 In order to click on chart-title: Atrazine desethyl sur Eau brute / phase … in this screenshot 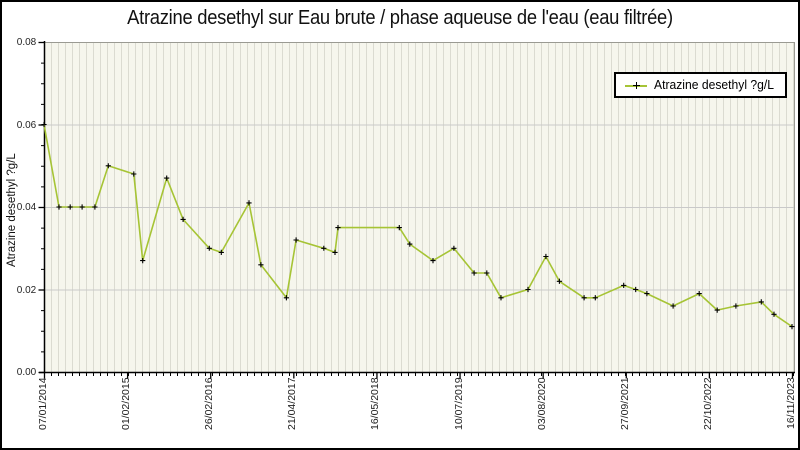, I will do `click(400, 18)`.